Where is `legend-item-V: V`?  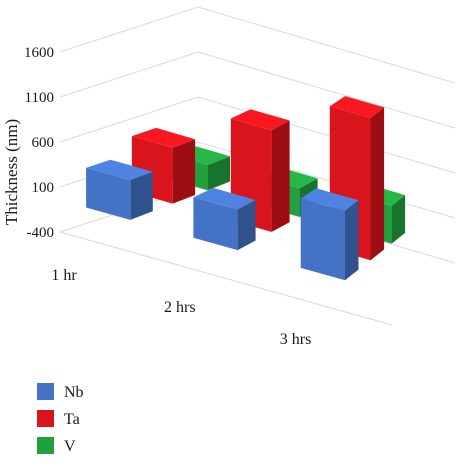
legend-item-V: V is located at coordinates (56, 446).